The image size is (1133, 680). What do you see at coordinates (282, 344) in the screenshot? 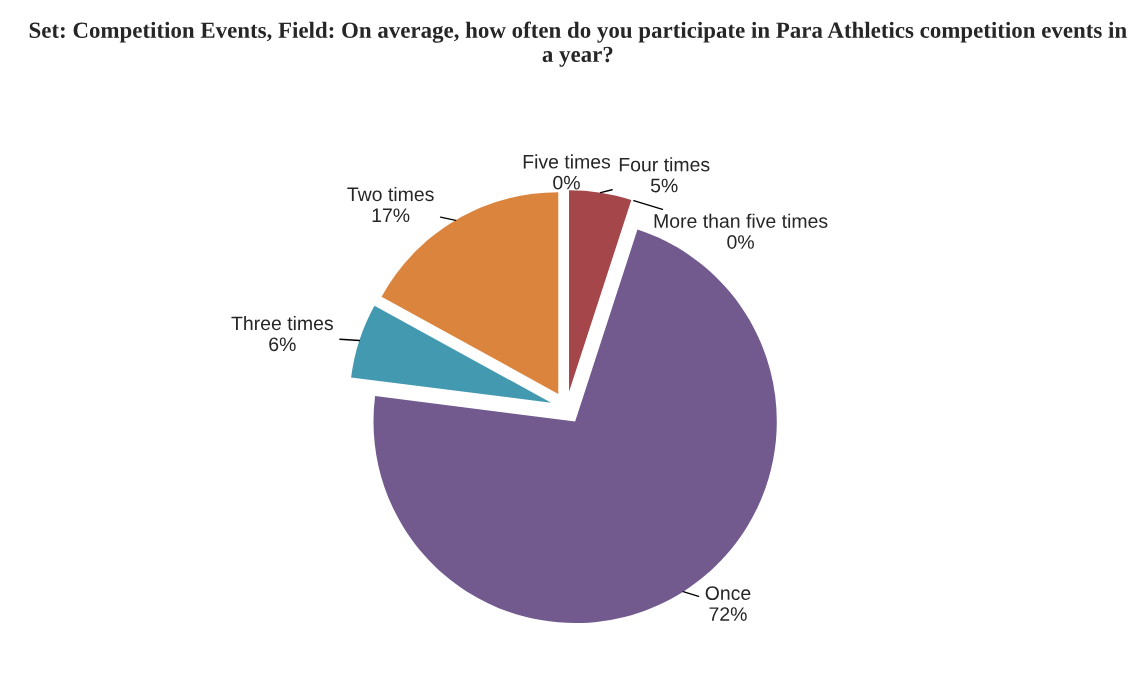
I see `data-label: 6%` at bounding box center [282, 344].